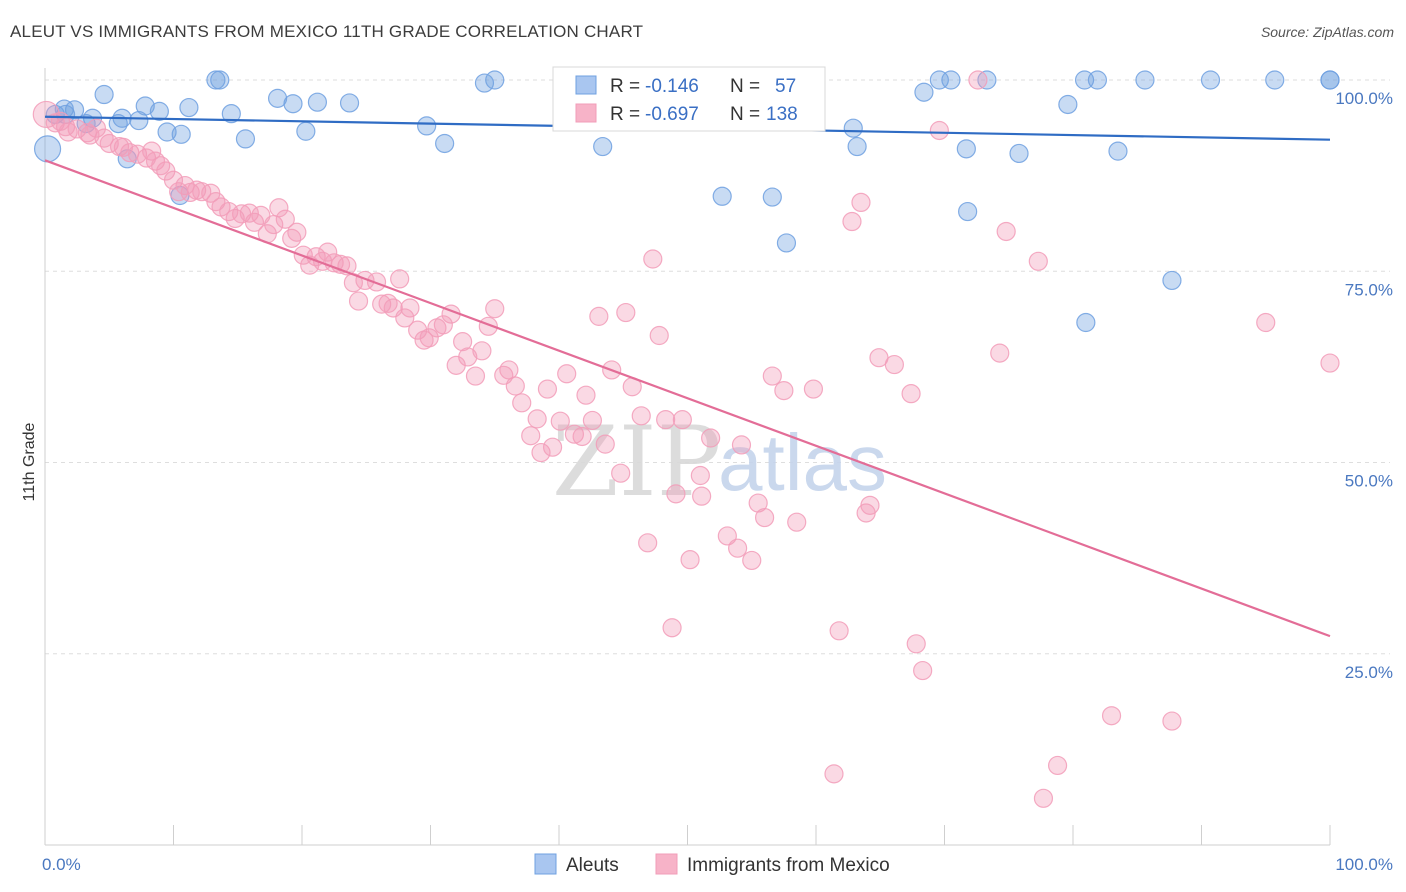 The image size is (1406, 892). I want to click on legend-n-label-1: N =, so click(745, 86).